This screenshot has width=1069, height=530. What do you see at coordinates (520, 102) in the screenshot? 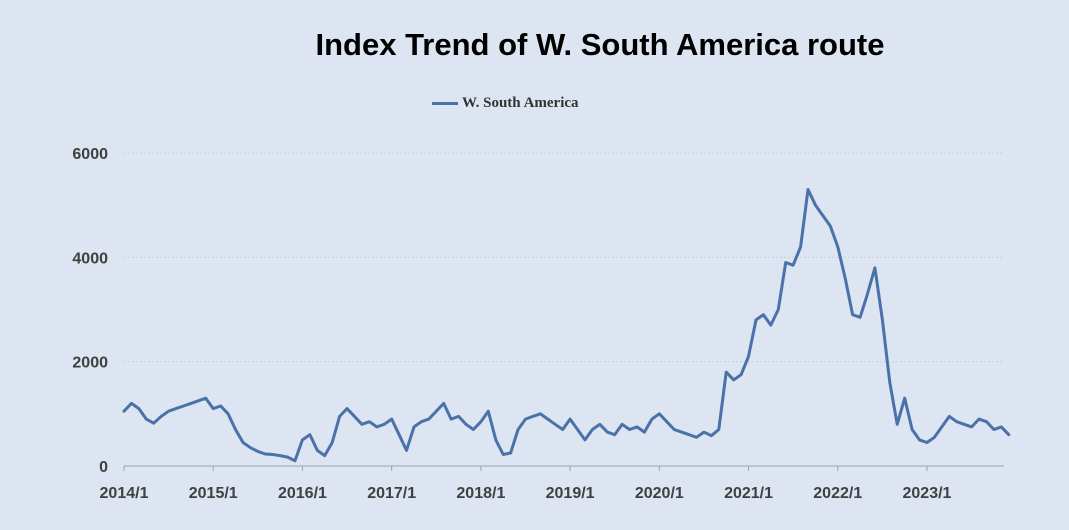
I see `legend-label: W. South America` at bounding box center [520, 102].